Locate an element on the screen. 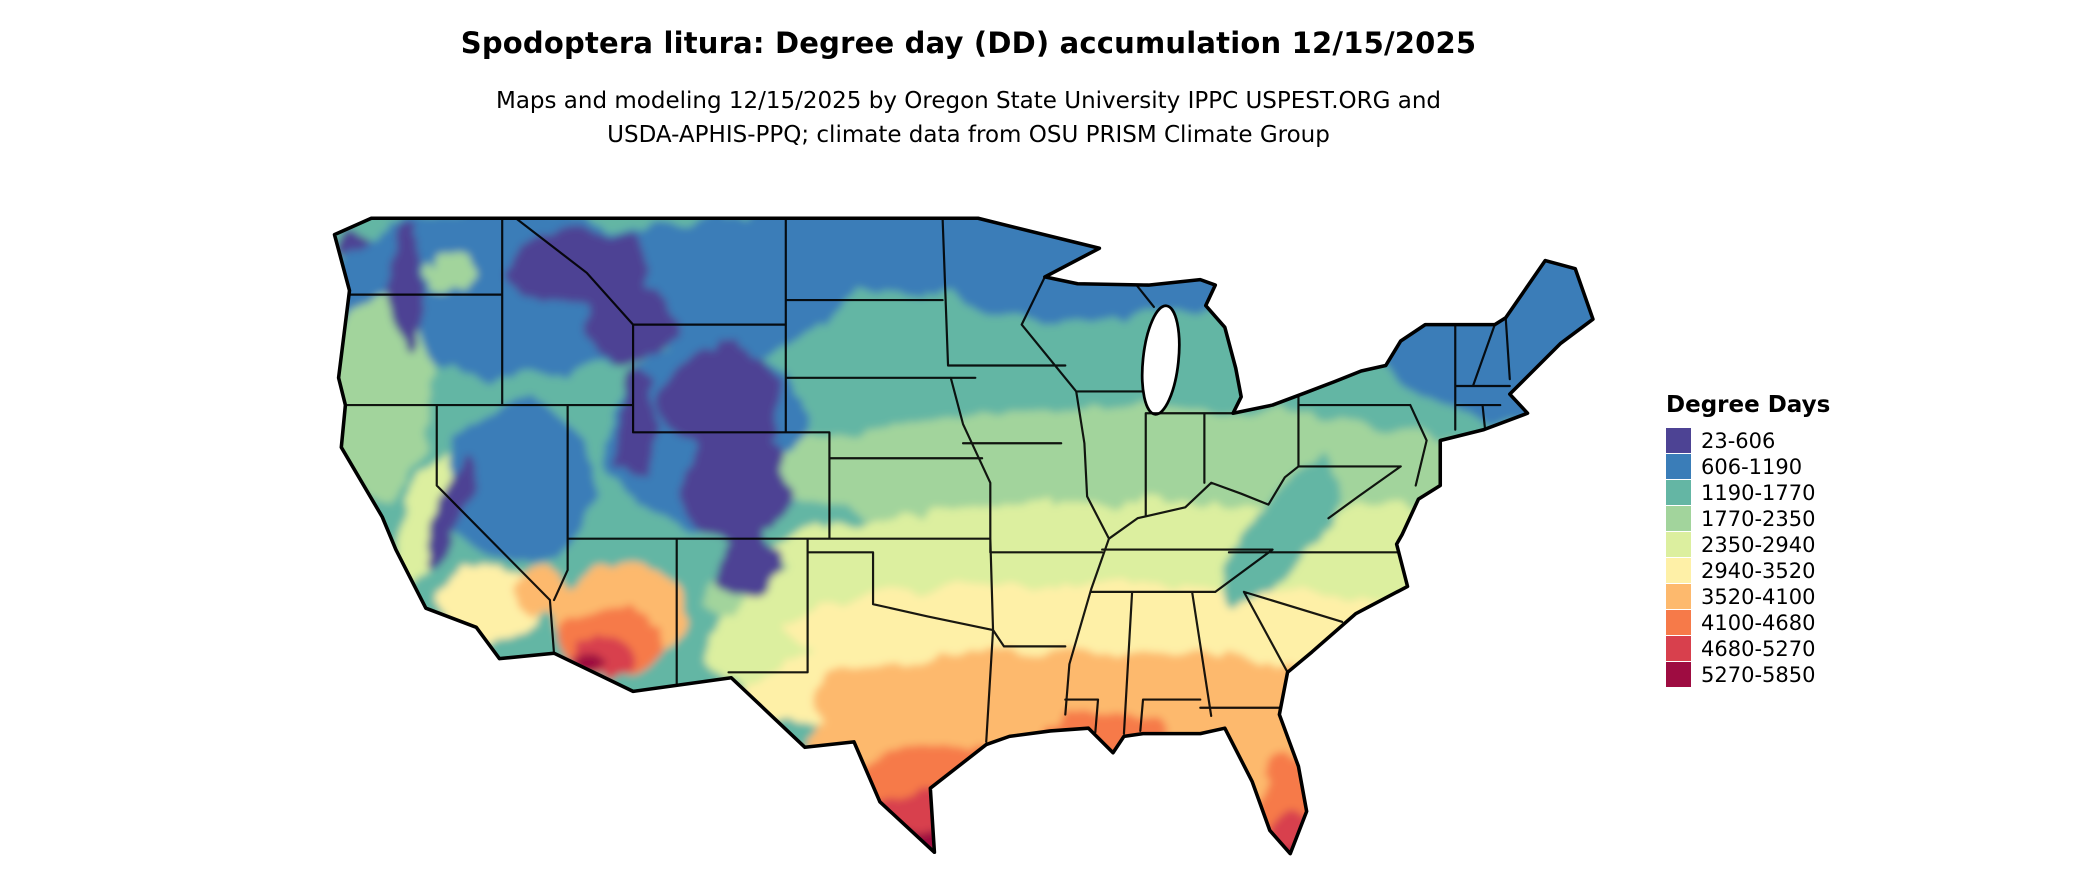 The height and width of the screenshot is (892, 2100). legend-item: 1770-2350 is located at coordinates (1748, 518).